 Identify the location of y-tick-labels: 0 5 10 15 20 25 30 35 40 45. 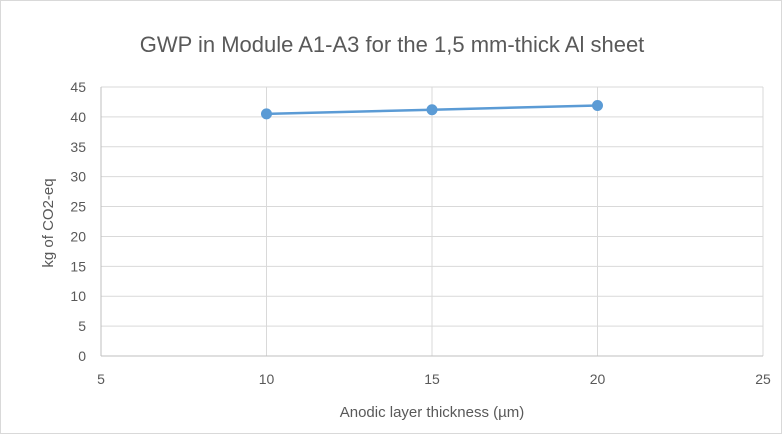
(78, 221).